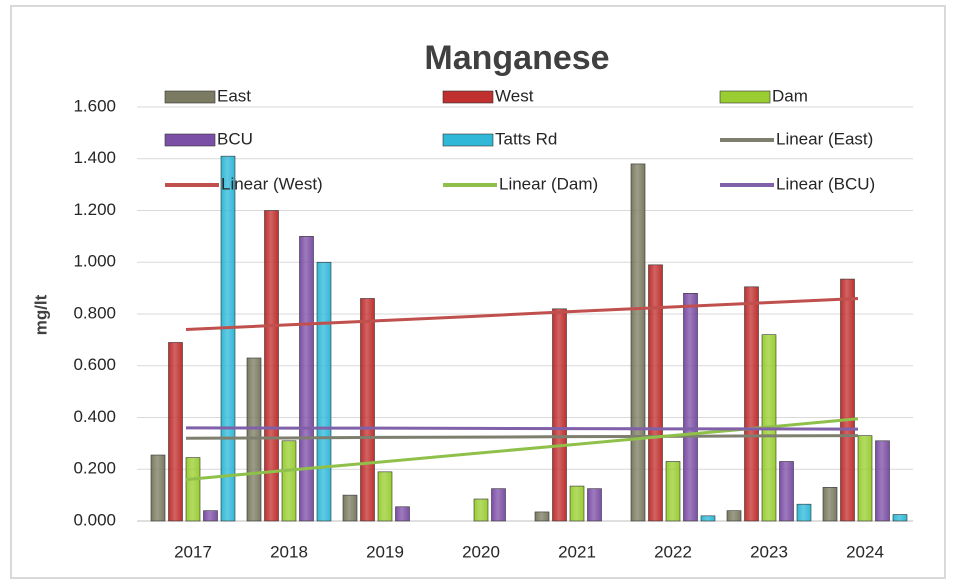 The width and height of the screenshot is (953, 580). Describe the element at coordinates (234, 95) in the screenshot. I see `legend-label: East` at that location.